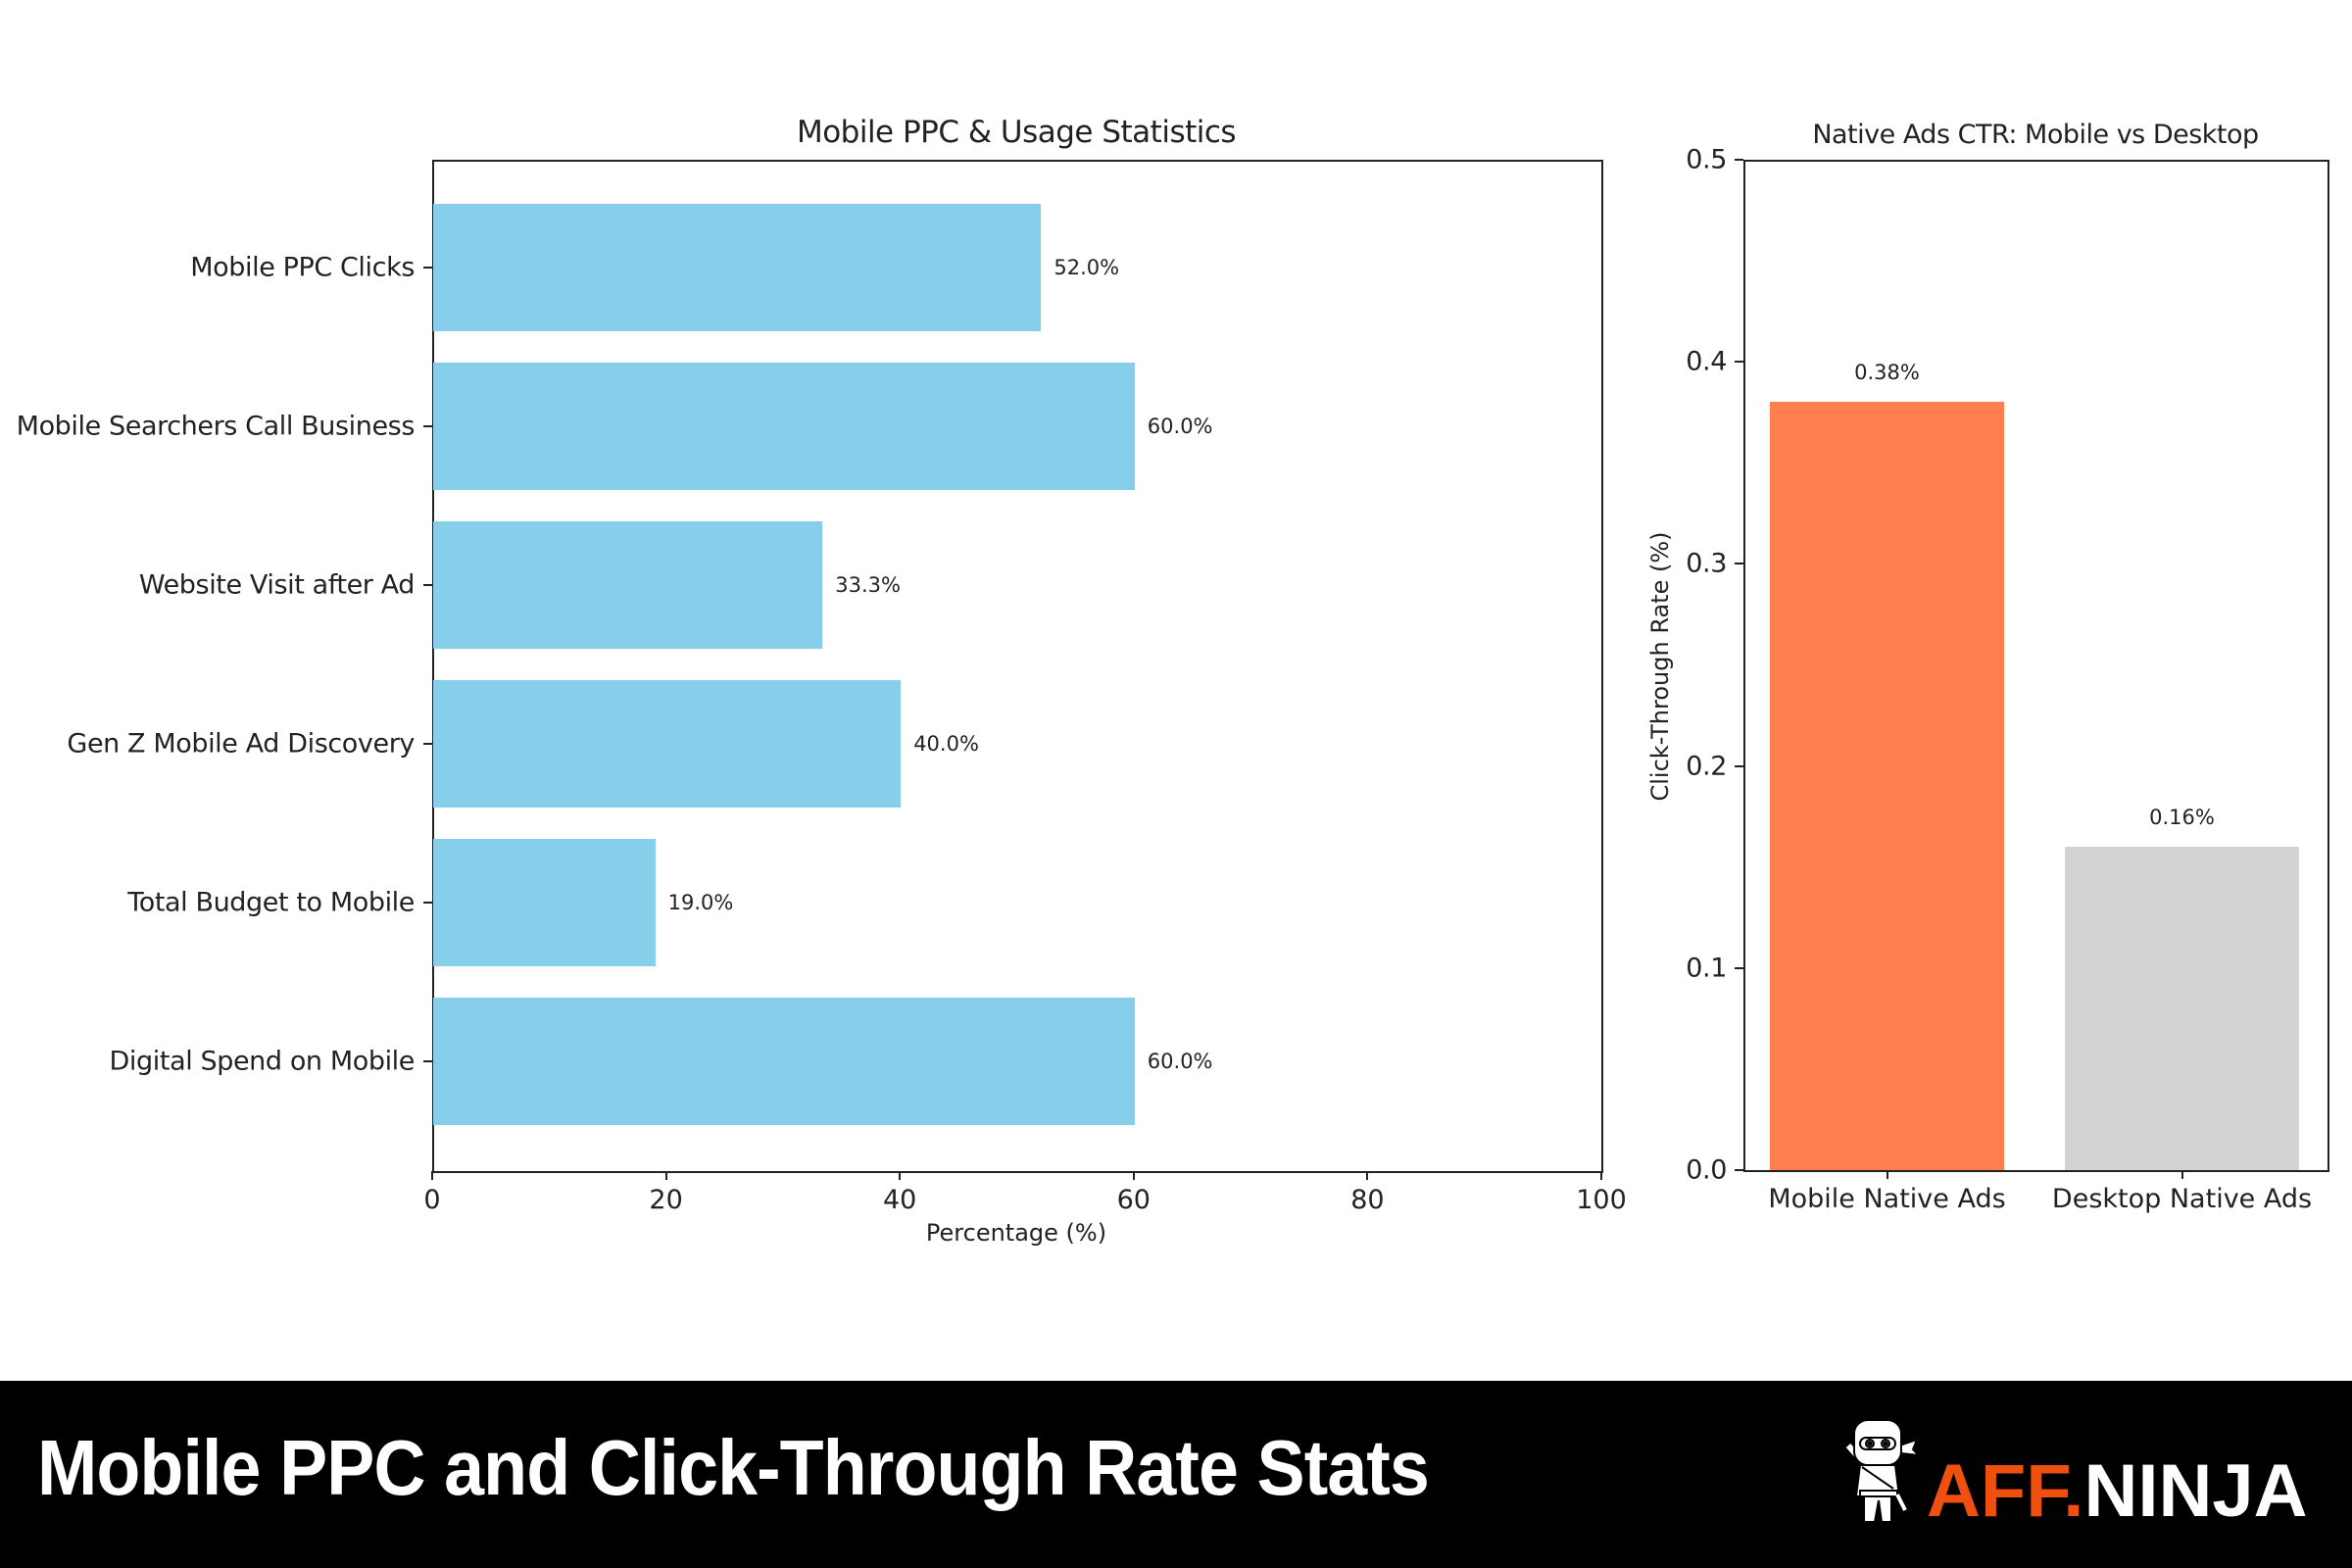  Describe the element at coordinates (1706, 766) in the screenshot. I see `y-tick-label: 0.2` at that location.